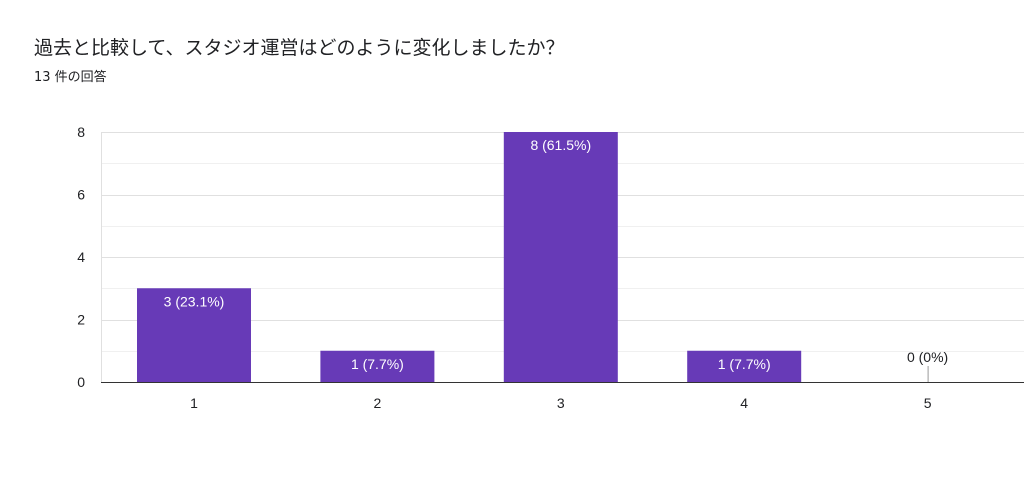 The image size is (1024, 487). What do you see at coordinates (70, 77) in the screenshot?
I see `response-count: 13 件の回答` at bounding box center [70, 77].